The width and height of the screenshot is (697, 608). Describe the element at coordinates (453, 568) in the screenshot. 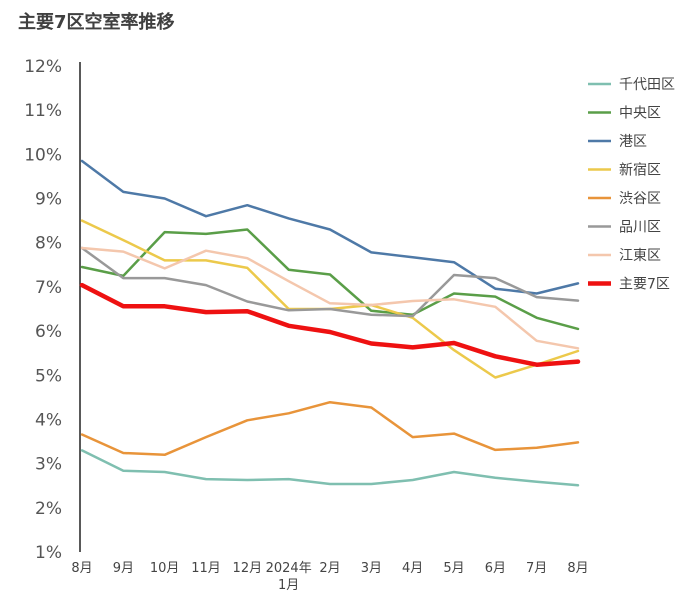

I see `x-tick-label: 5月` at that location.